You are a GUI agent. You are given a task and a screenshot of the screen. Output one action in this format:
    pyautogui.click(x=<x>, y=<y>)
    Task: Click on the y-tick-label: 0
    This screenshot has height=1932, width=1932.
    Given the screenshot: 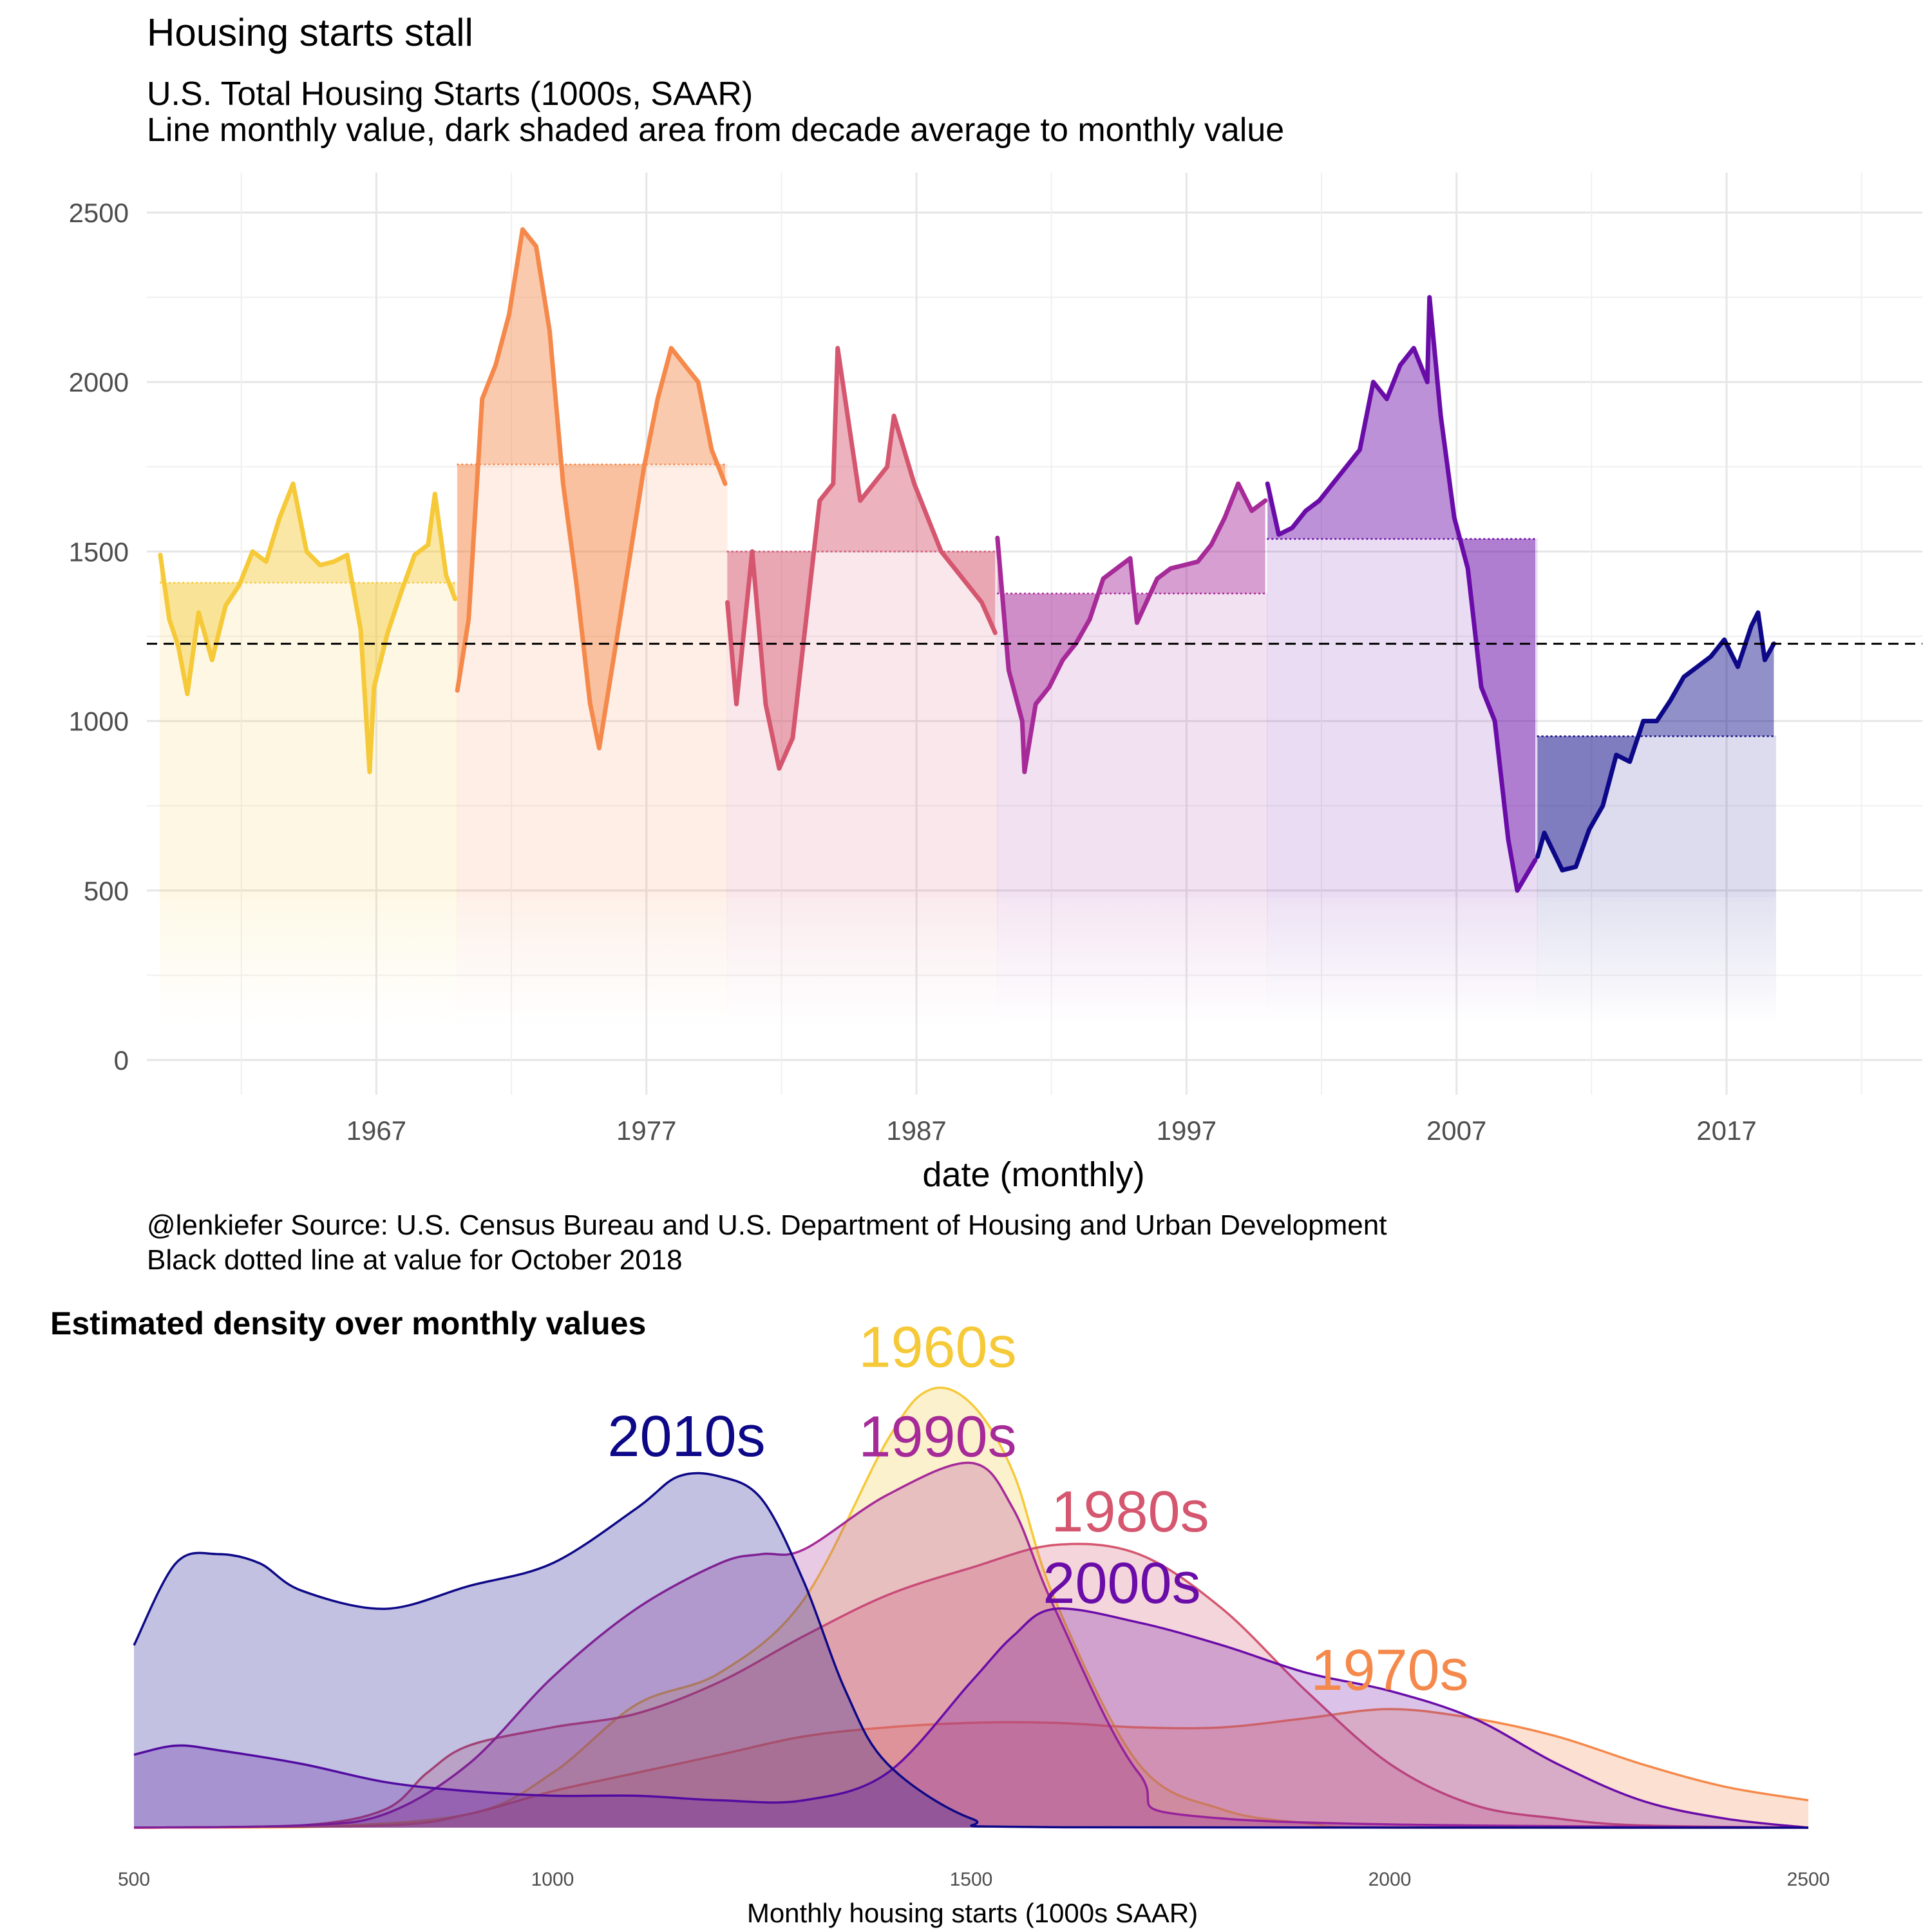 What is the action you would take?
    pyautogui.click(x=121, y=1060)
    